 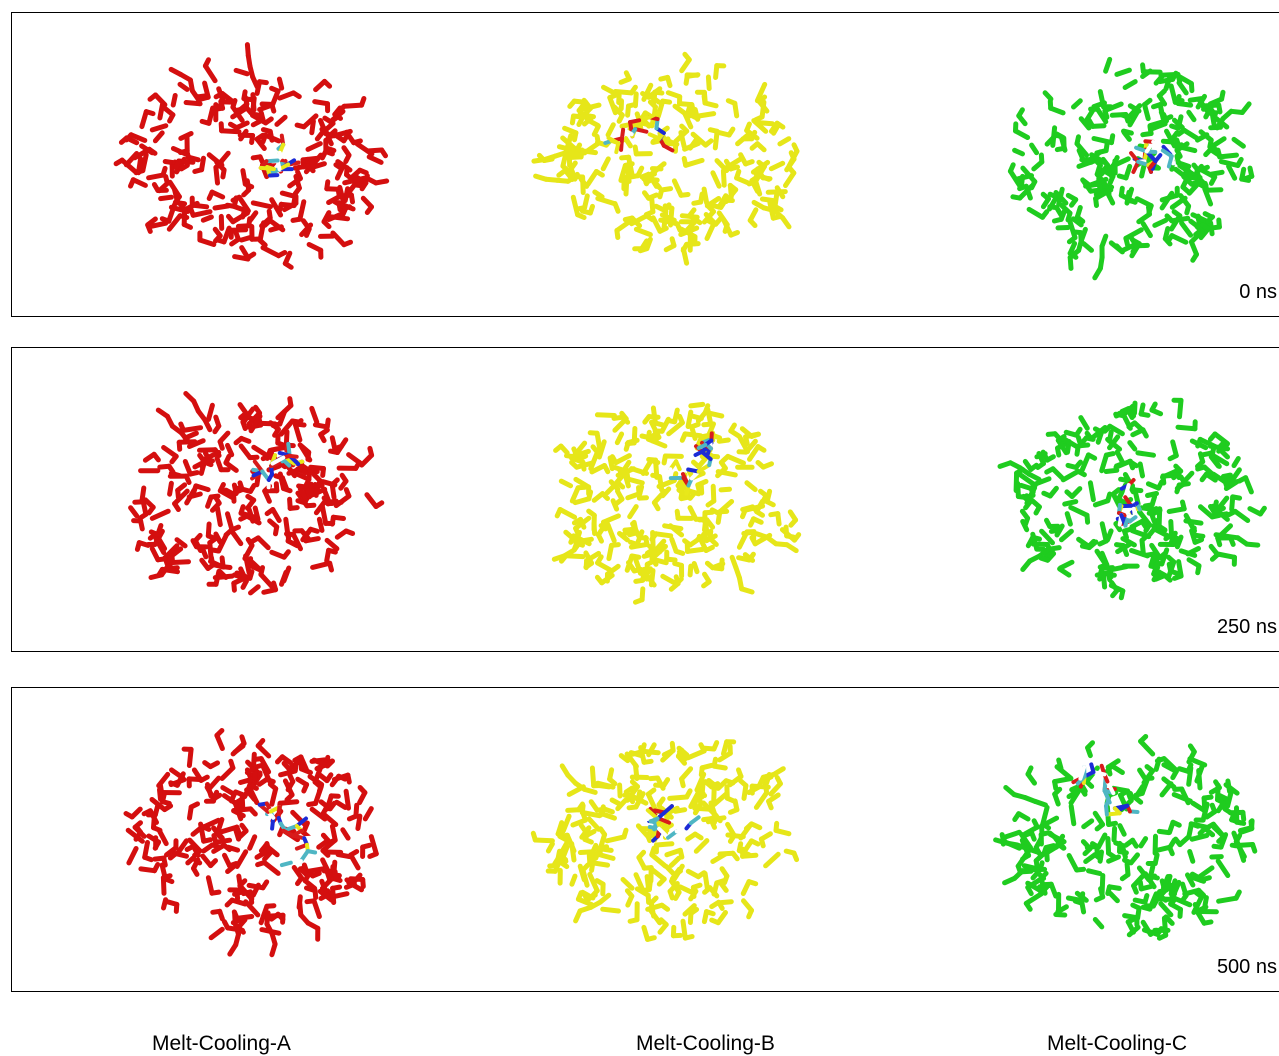 What do you see at coordinates (1247, 627) in the screenshot?
I see `time-label: 250 ns` at bounding box center [1247, 627].